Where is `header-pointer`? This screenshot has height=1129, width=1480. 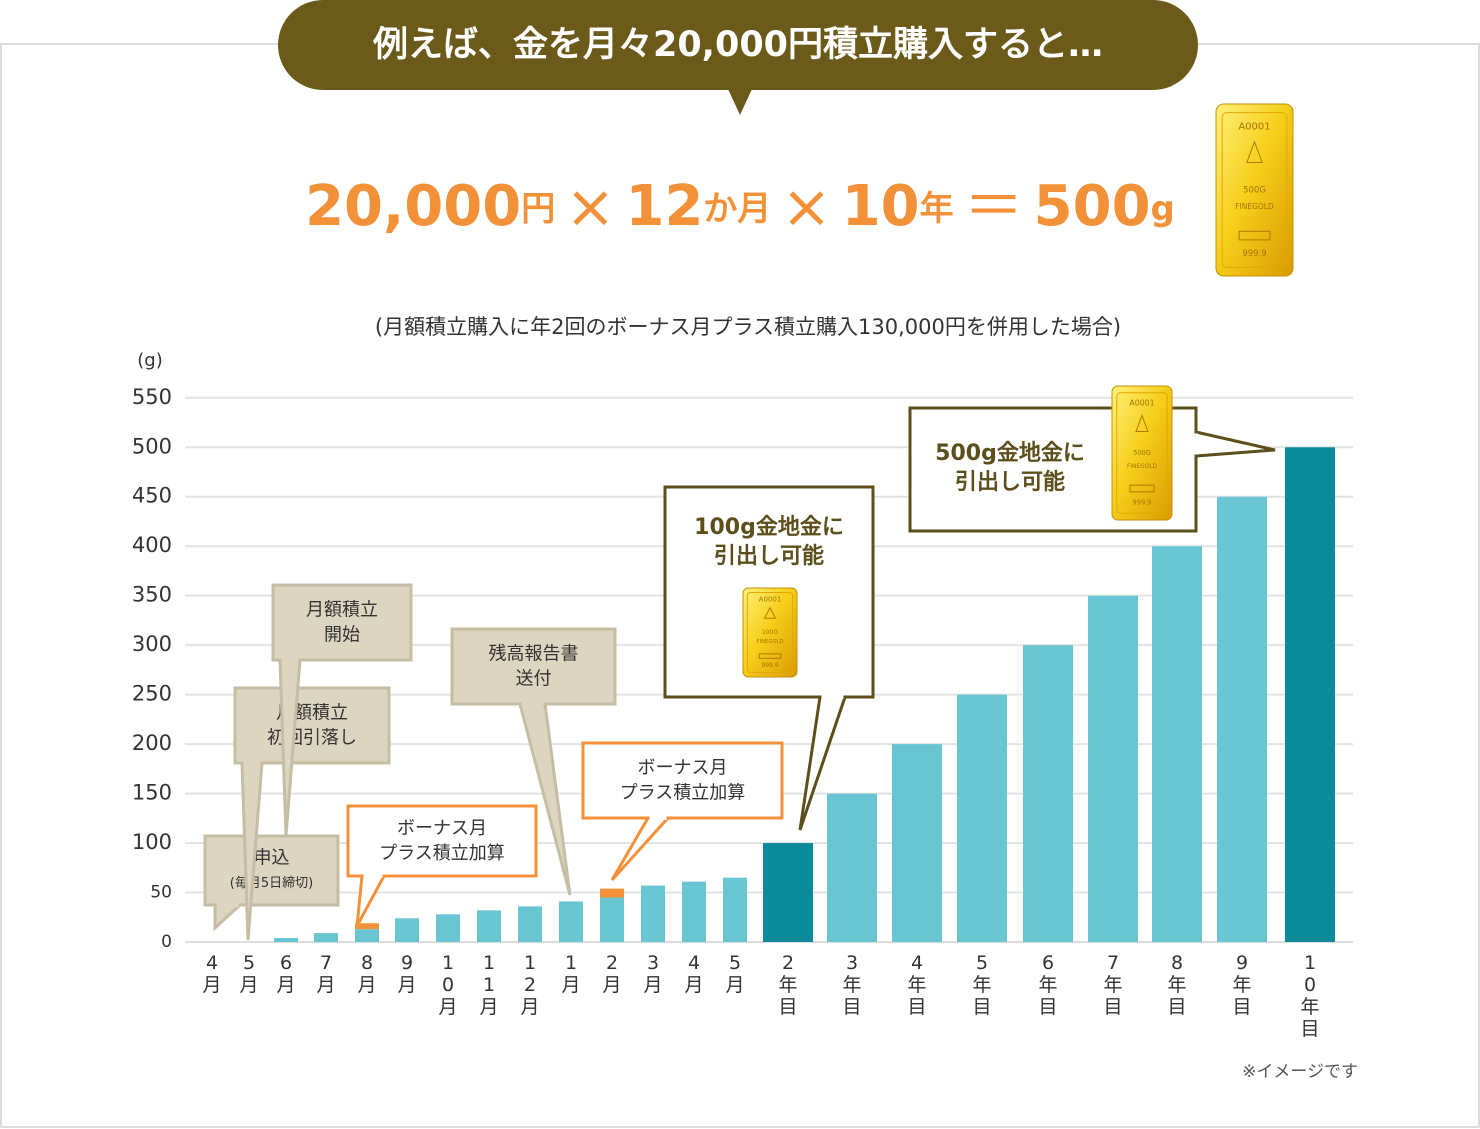
header-pointer is located at coordinates (740, 102).